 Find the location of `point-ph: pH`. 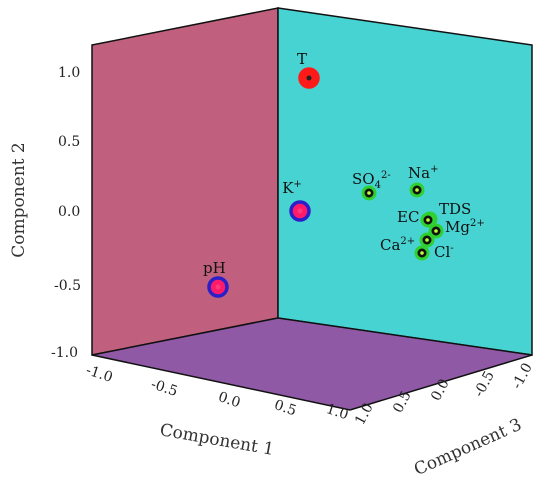

point-ph: pH is located at coordinates (216, 278).